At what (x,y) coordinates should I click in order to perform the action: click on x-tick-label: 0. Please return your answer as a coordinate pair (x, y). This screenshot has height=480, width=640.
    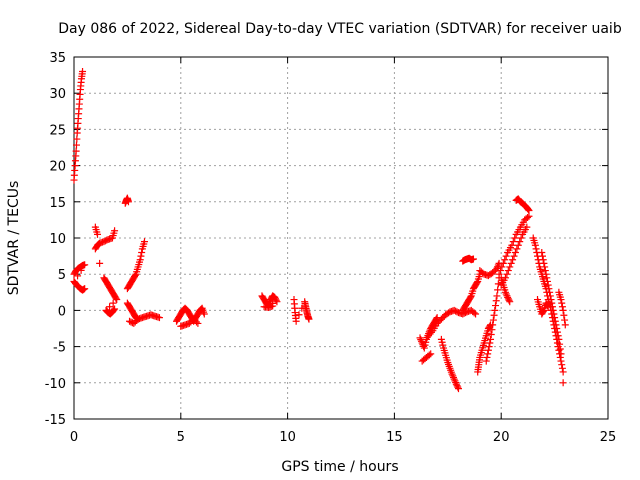
    Looking at the image, I should click on (74, 437).